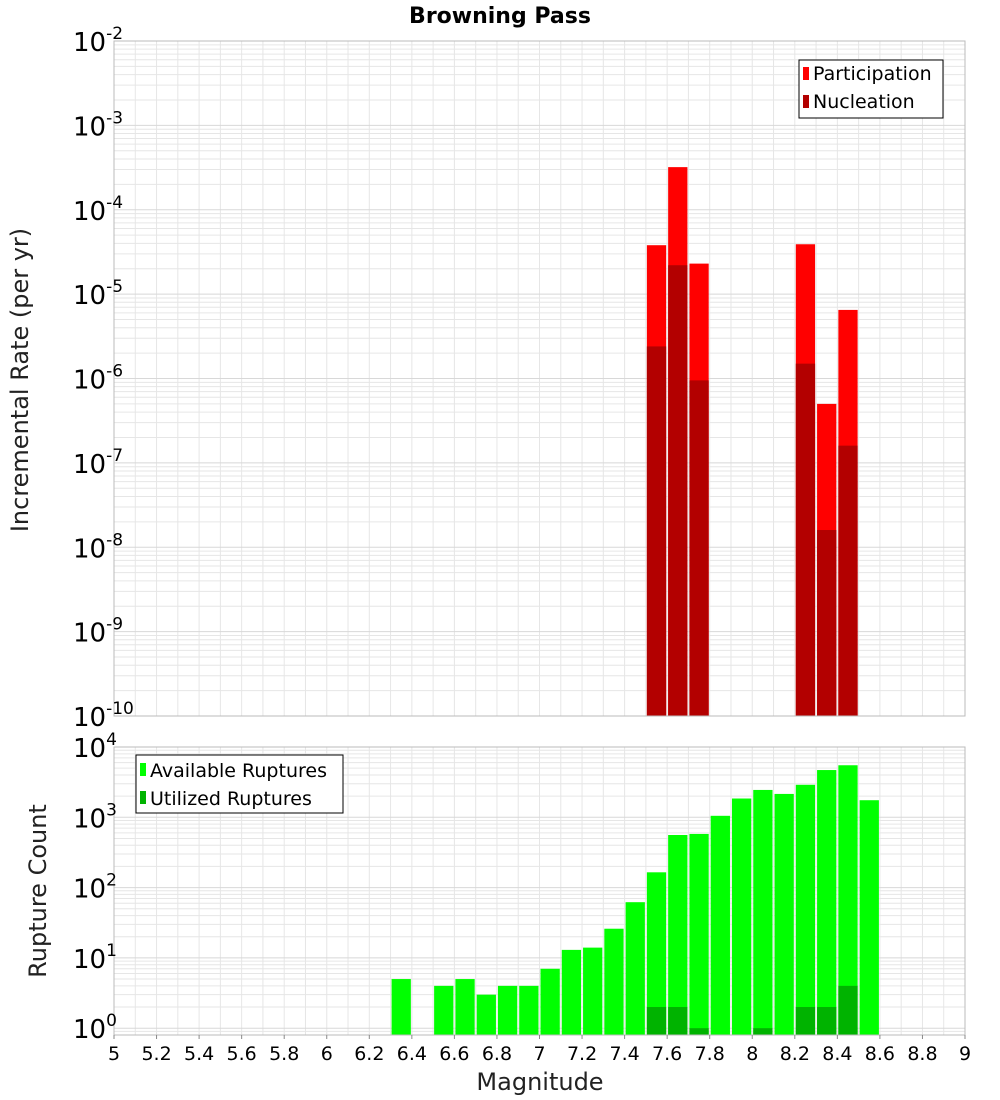 The image size is (1000, 1100). Describe the element at coordinates (38, 891) in the screenshot. I see `bottom-y-axis-label: Rupture Count` at that location.